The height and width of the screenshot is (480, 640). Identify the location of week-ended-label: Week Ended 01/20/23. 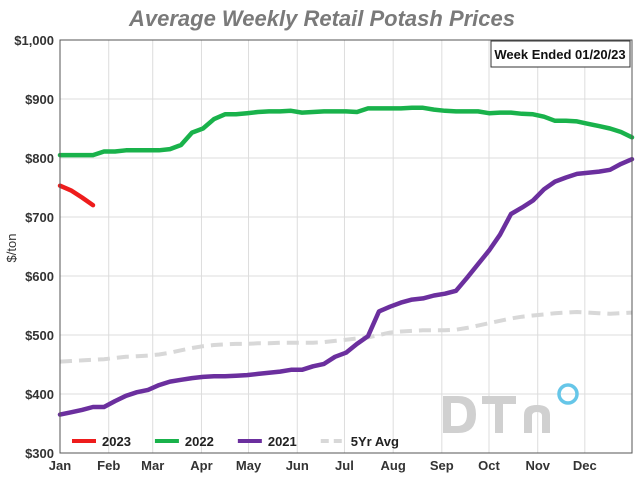
(559, 54).